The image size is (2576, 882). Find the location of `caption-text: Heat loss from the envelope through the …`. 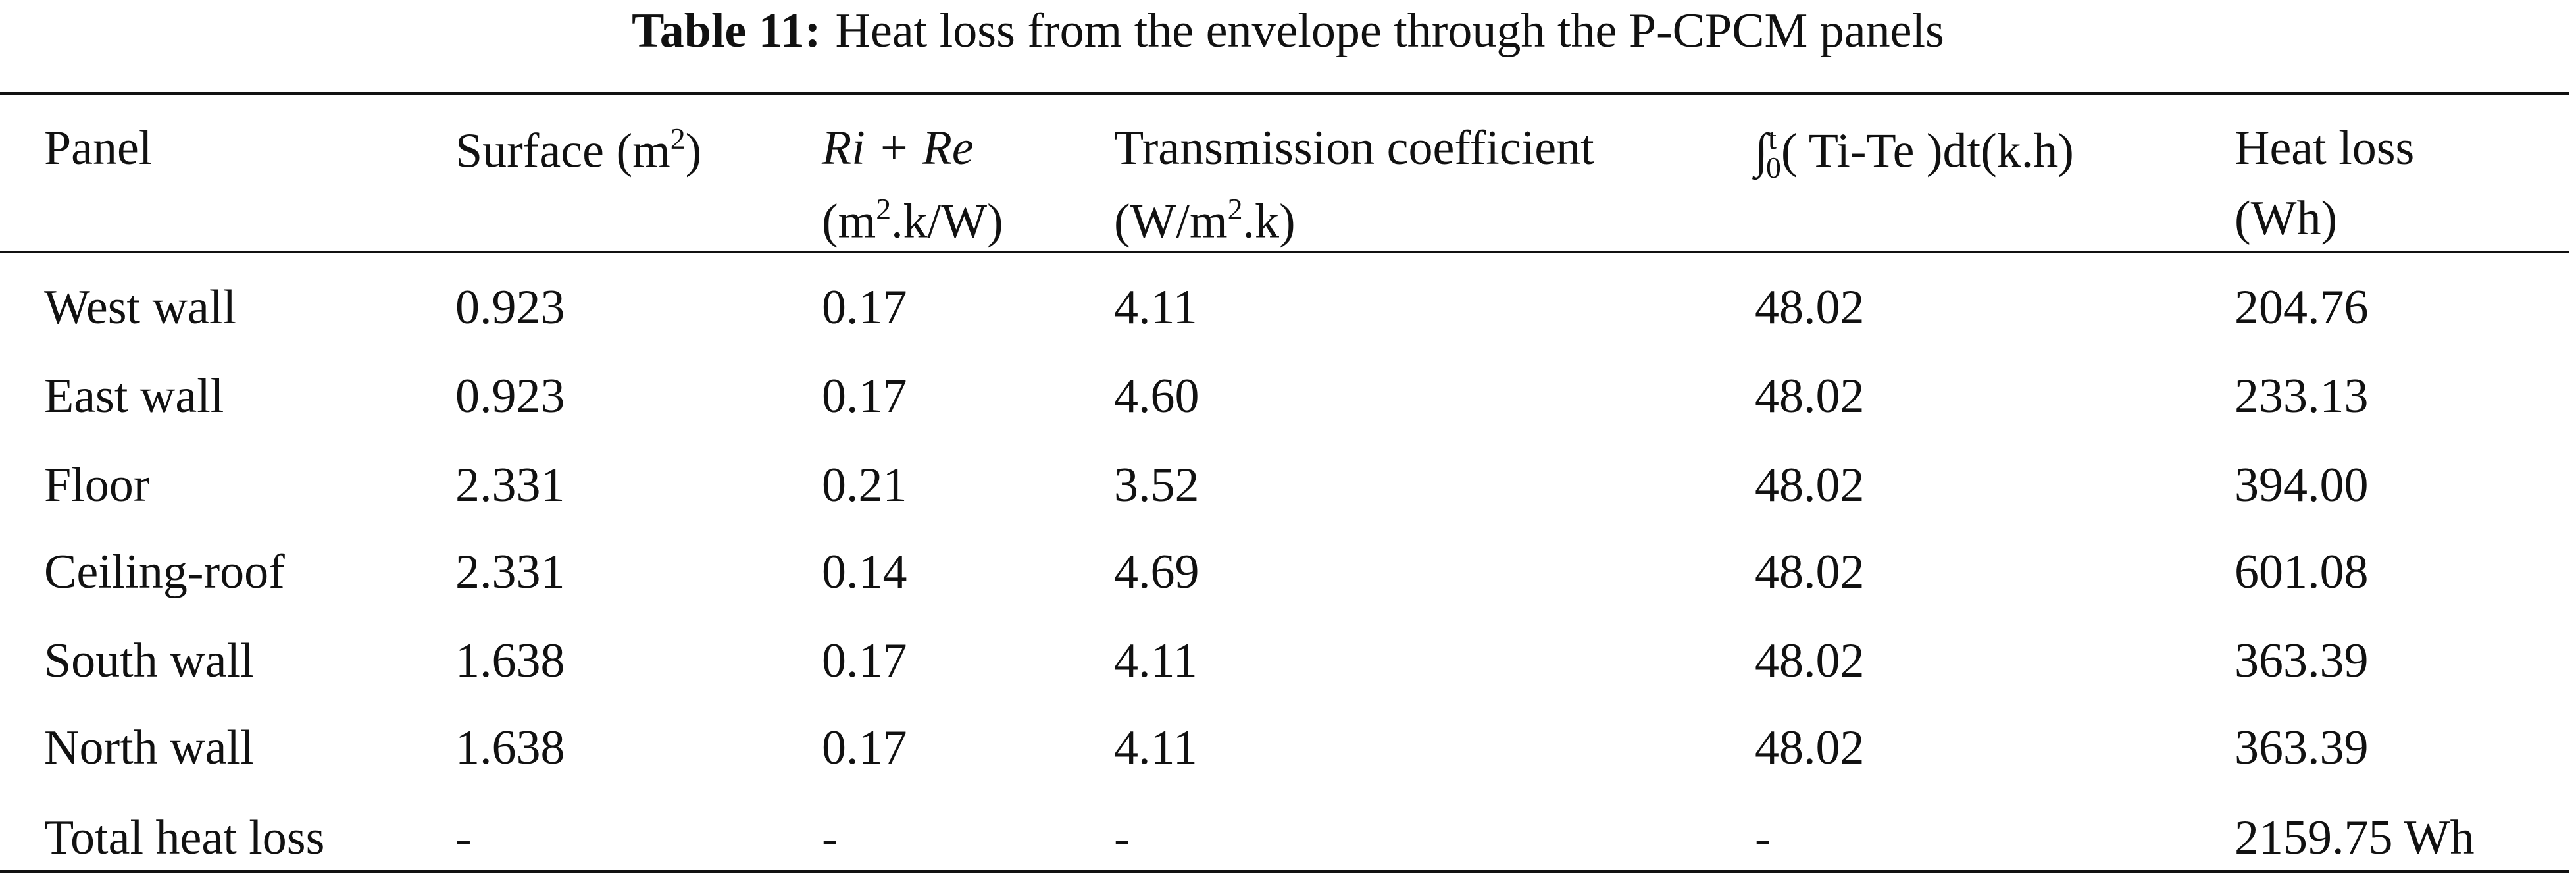

caption-text: Heat loss from the envelope through the … is located at coordinates (1389, 31).